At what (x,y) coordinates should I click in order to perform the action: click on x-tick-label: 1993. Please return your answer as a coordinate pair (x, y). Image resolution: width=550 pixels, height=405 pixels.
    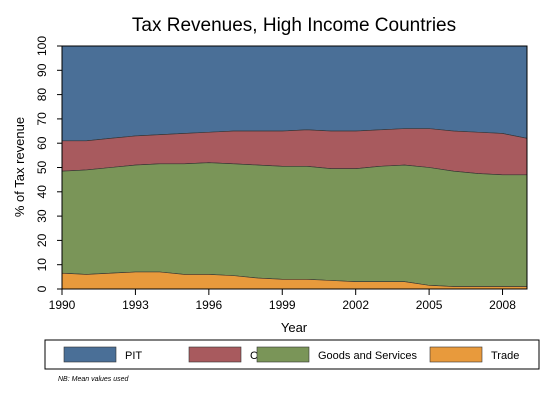
    Looking at the image, I should click on (135, 305).